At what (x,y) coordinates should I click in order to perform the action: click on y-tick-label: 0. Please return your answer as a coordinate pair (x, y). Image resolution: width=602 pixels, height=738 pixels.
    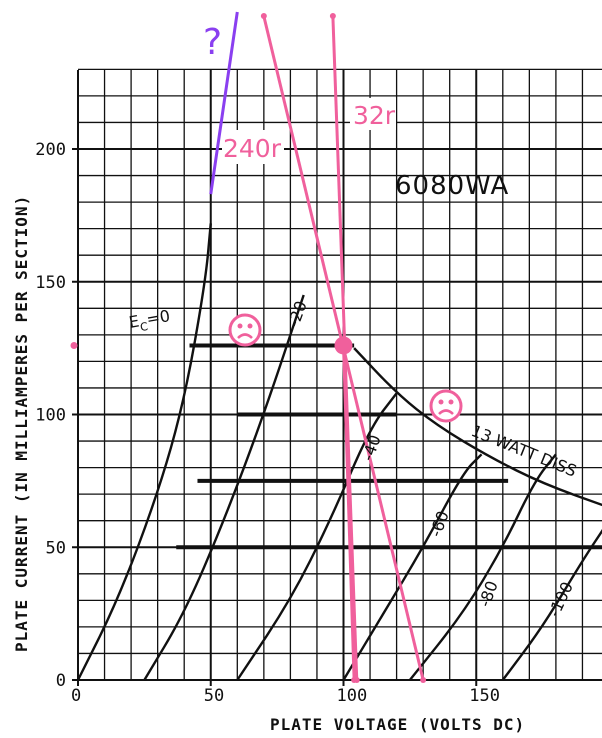
    Looking at the image, I should click on (61, 681).